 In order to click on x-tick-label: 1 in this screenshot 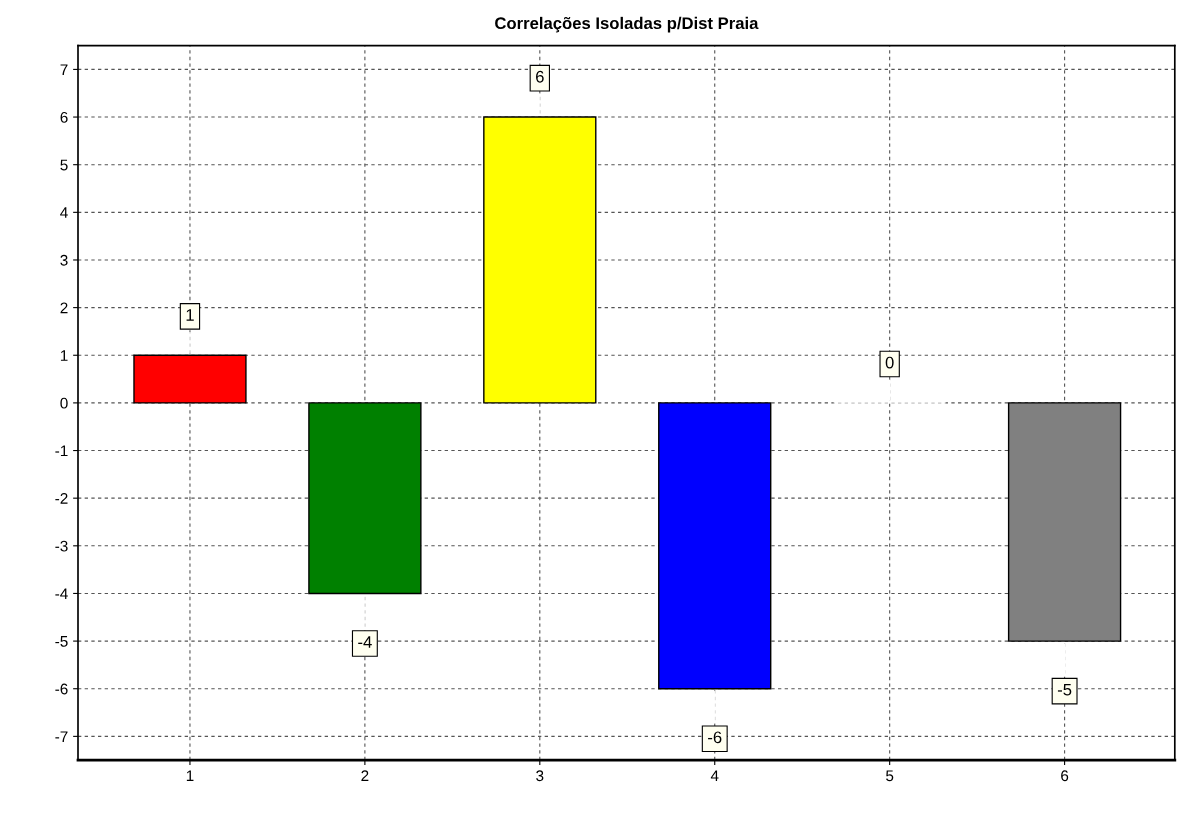, I will do `click(190, 775)`.